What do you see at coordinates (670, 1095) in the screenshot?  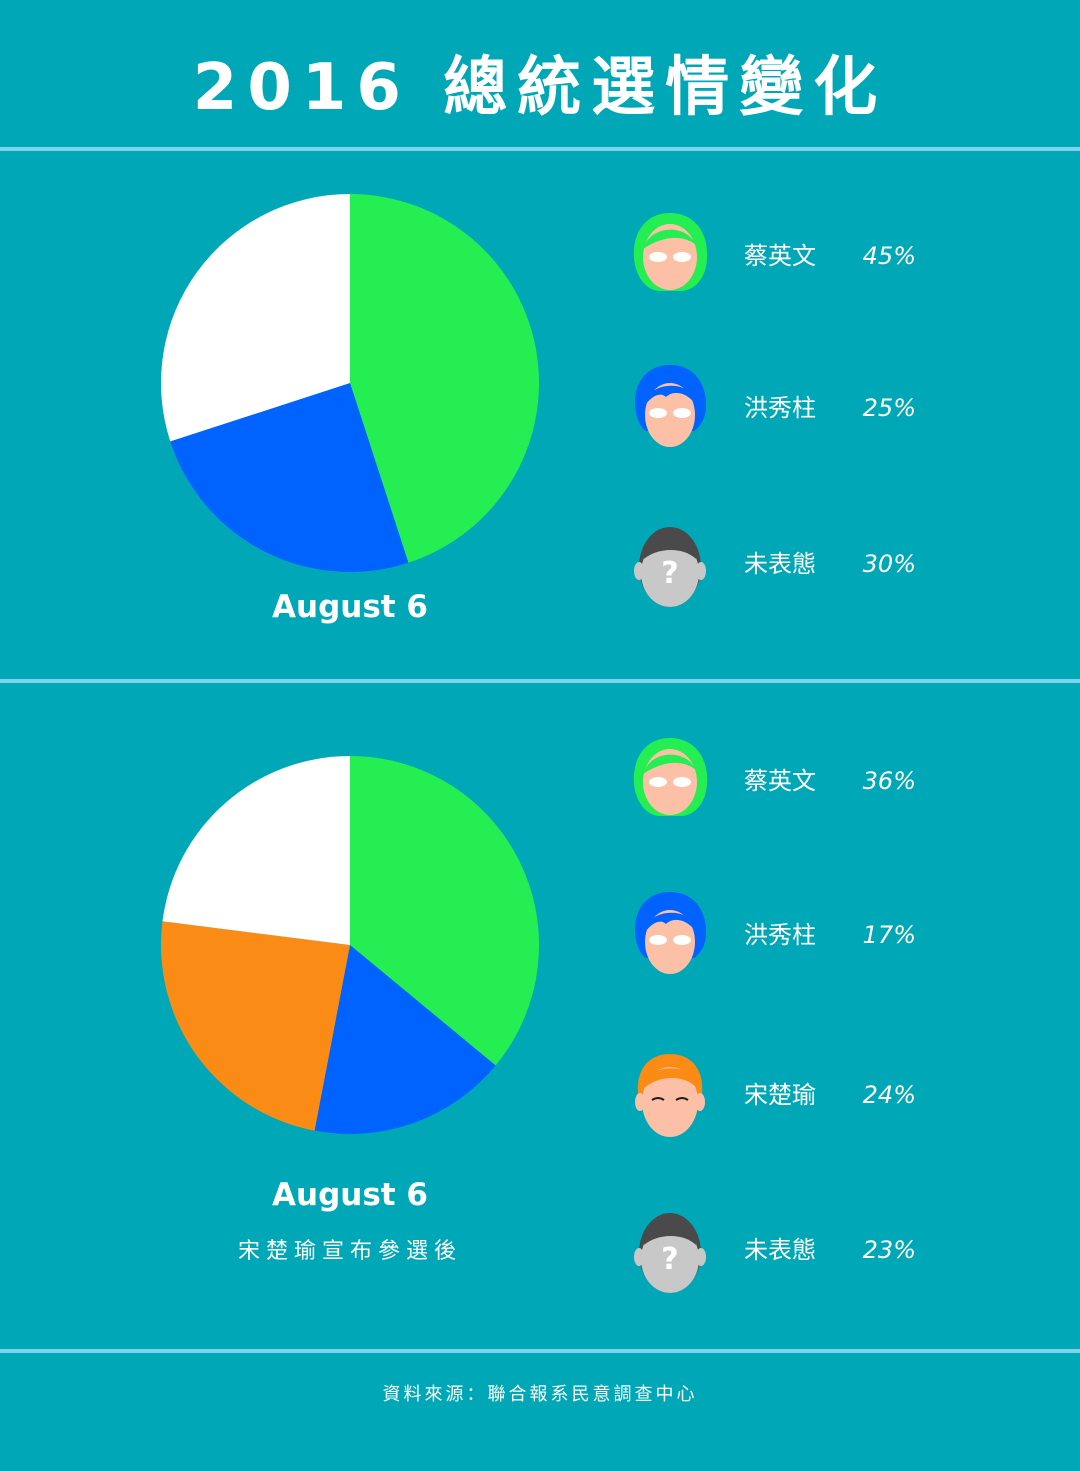 I see `soong-avatar-icon` at bounding box center [670, 1095].